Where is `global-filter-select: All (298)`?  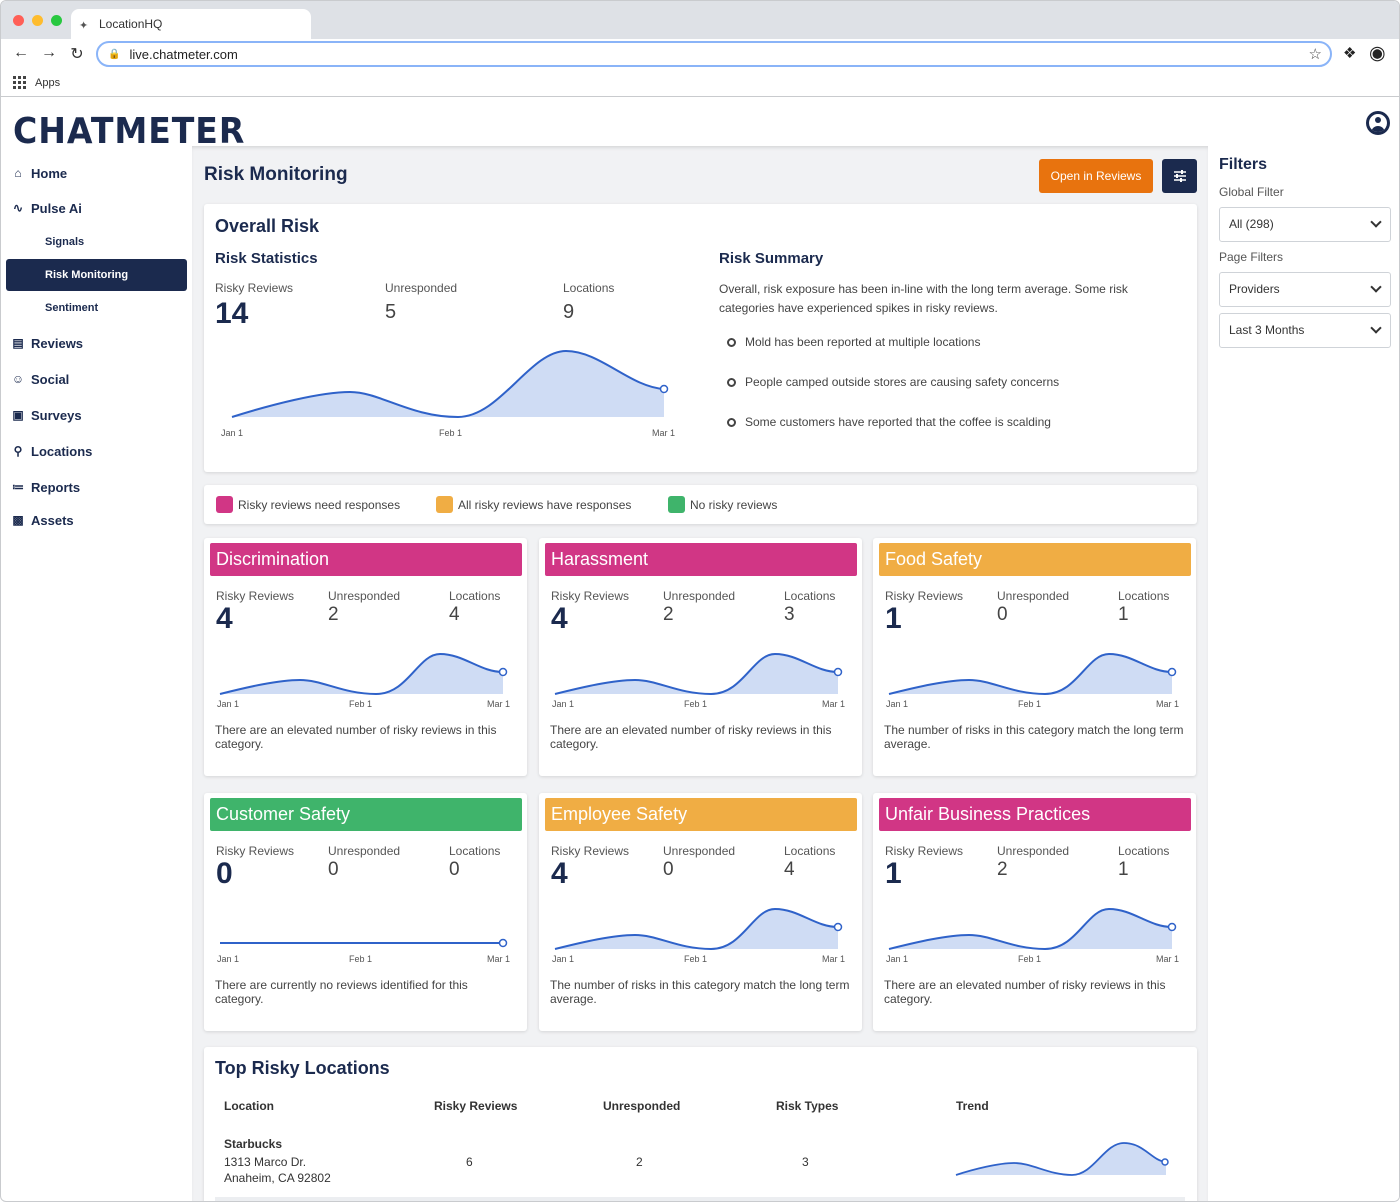
global-filter-select: All (298) is located at coordinates (1305, 224).